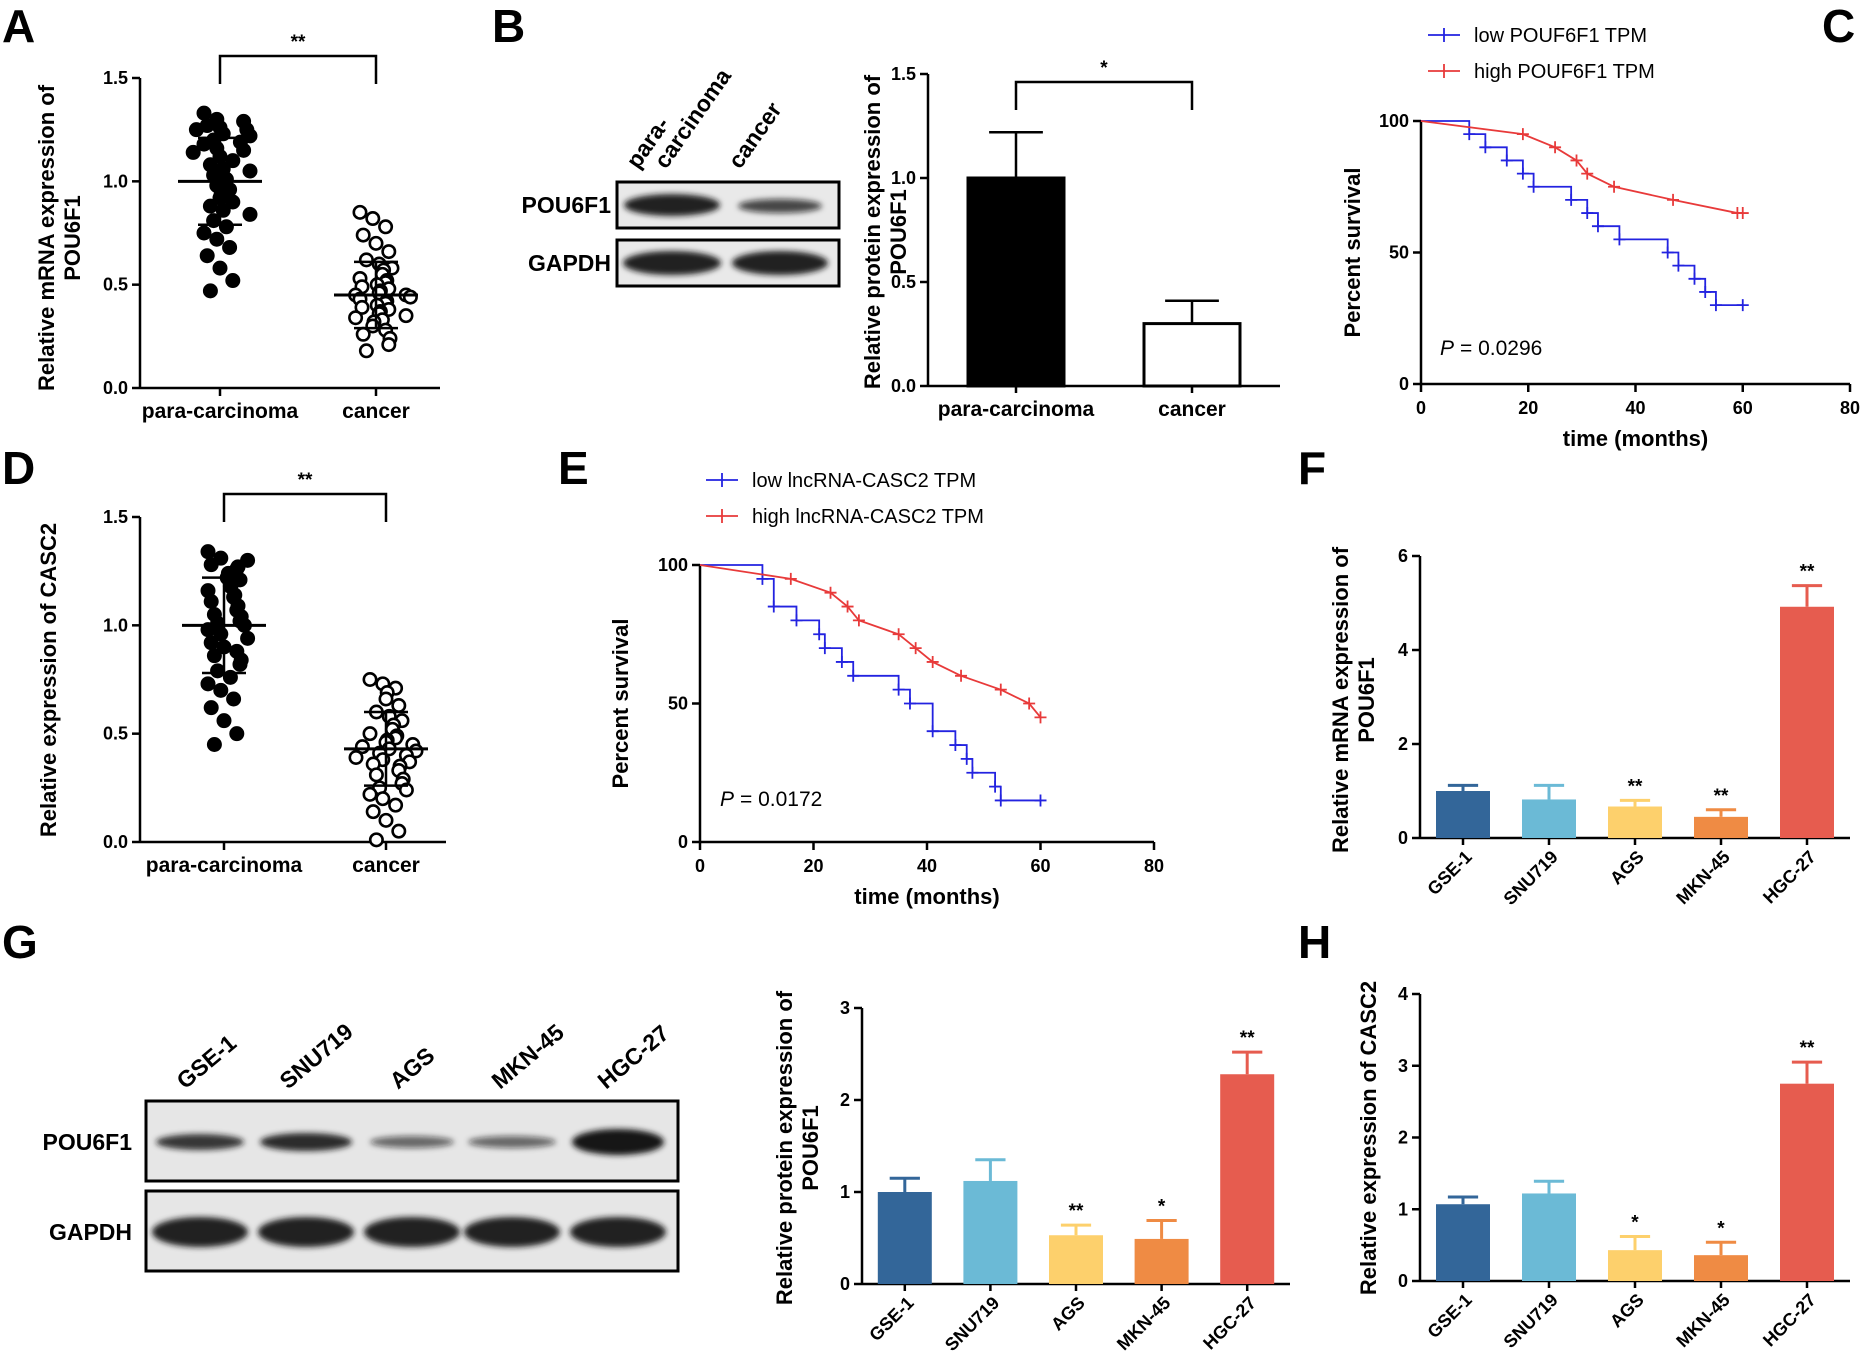 The image size is (1867, 1364). Describe the element at coordinates (207, 1061) in the screenshot. I see `blot-lane-label: GSE-1` at that location.